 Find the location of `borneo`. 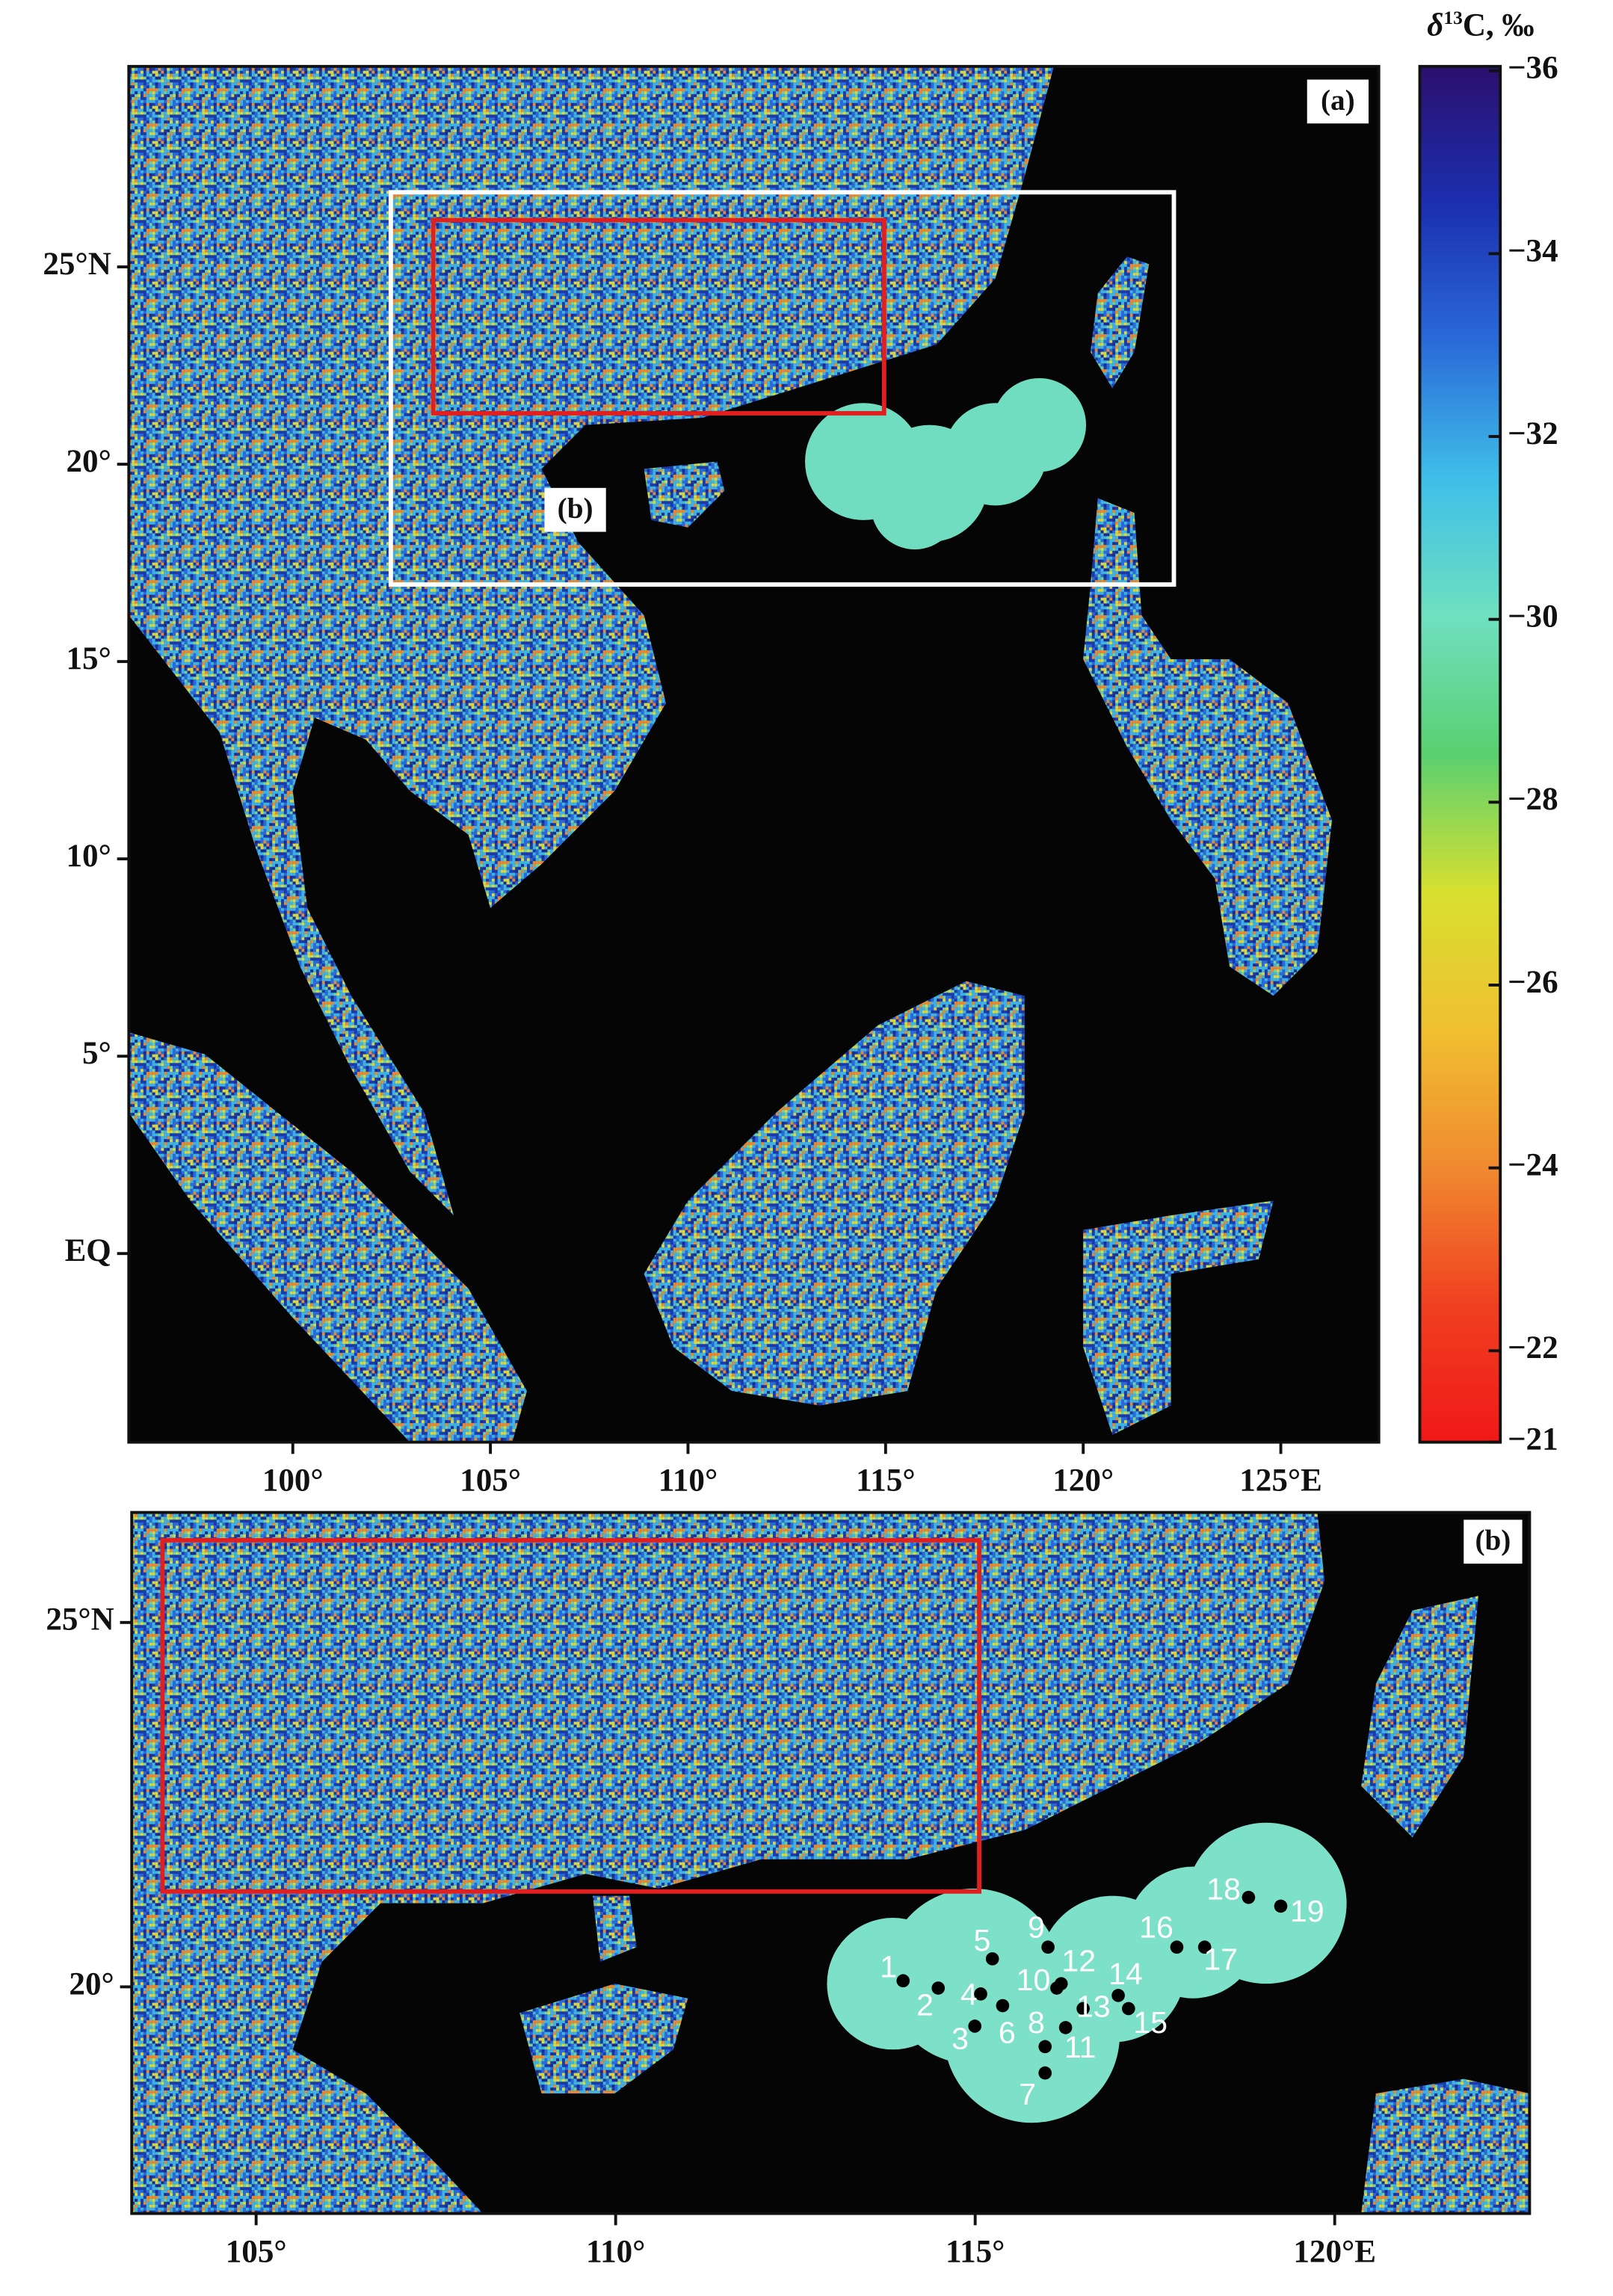

borneo is located at coordinates (834, 1194).